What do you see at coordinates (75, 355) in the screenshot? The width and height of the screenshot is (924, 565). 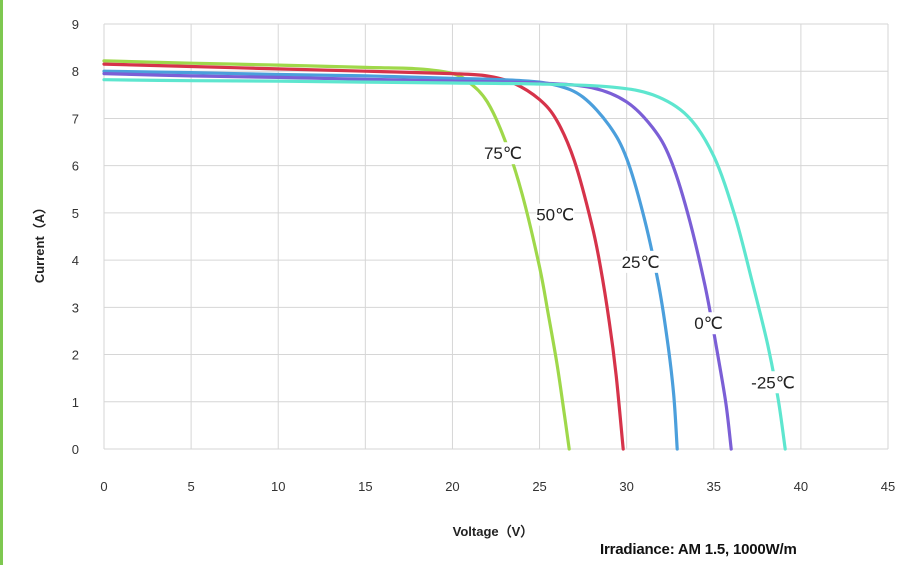 I see `y-tick-label: 2` at bounding box center [75, 355].